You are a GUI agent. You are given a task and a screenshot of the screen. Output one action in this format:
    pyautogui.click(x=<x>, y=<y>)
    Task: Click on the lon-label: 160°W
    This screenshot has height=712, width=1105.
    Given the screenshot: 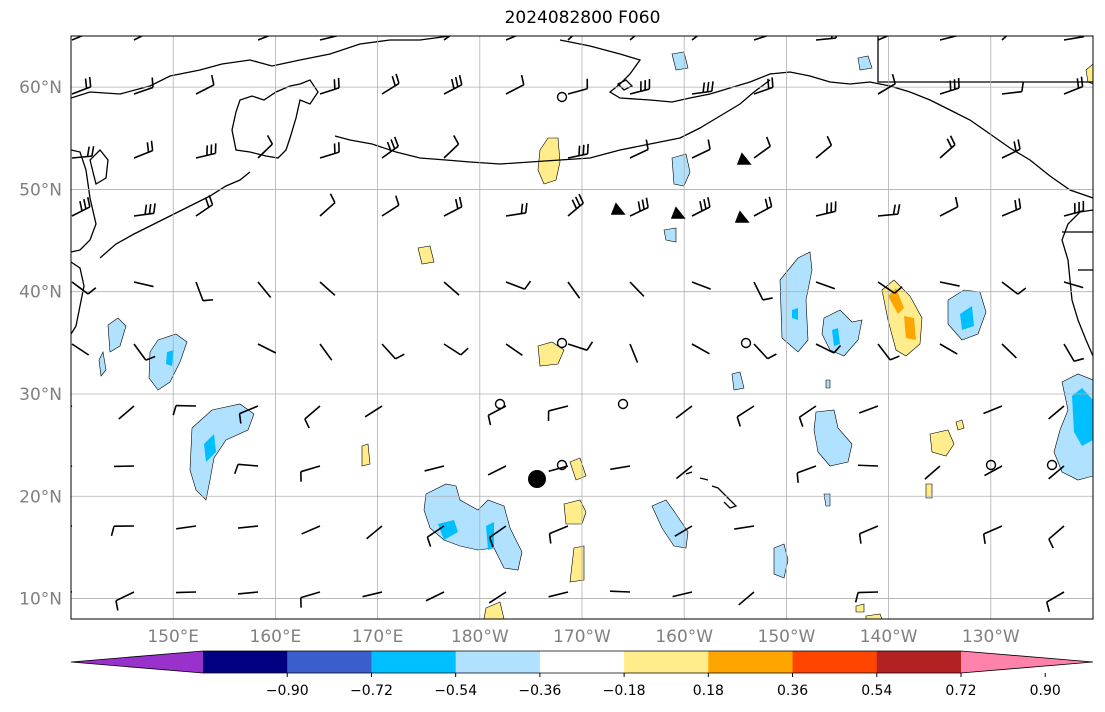 What is the action you would take?
    pyautogui.click(x=684, y=637)
    